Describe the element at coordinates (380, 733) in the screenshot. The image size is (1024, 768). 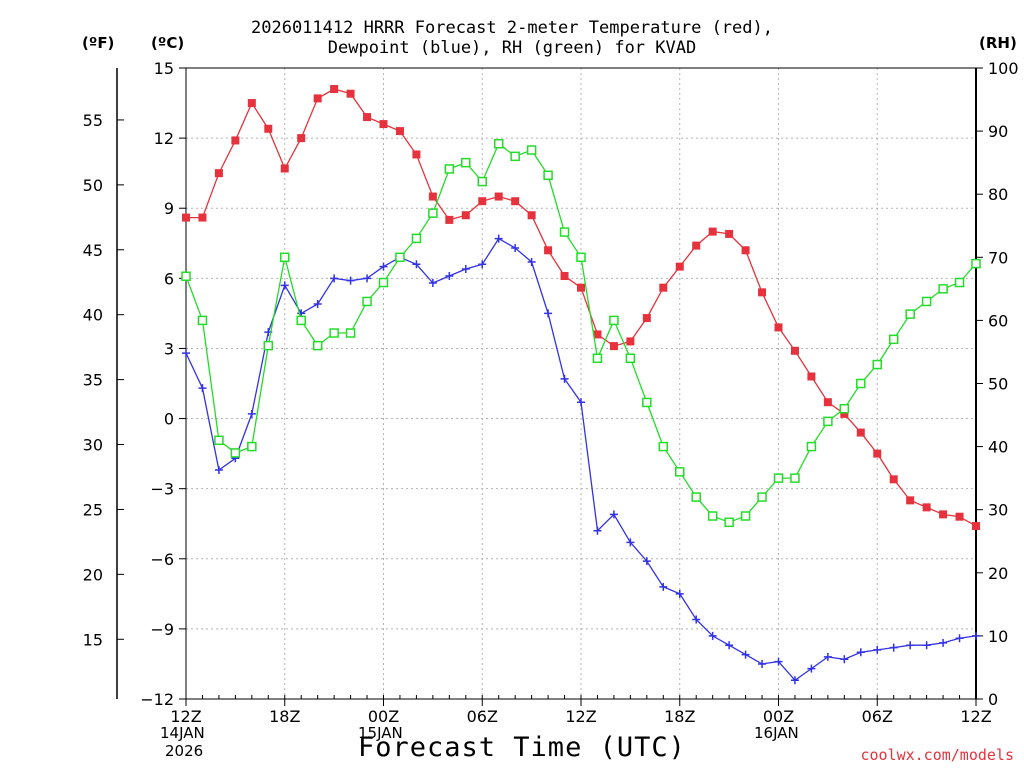
I see `day2-label: 15JAN` at that location.